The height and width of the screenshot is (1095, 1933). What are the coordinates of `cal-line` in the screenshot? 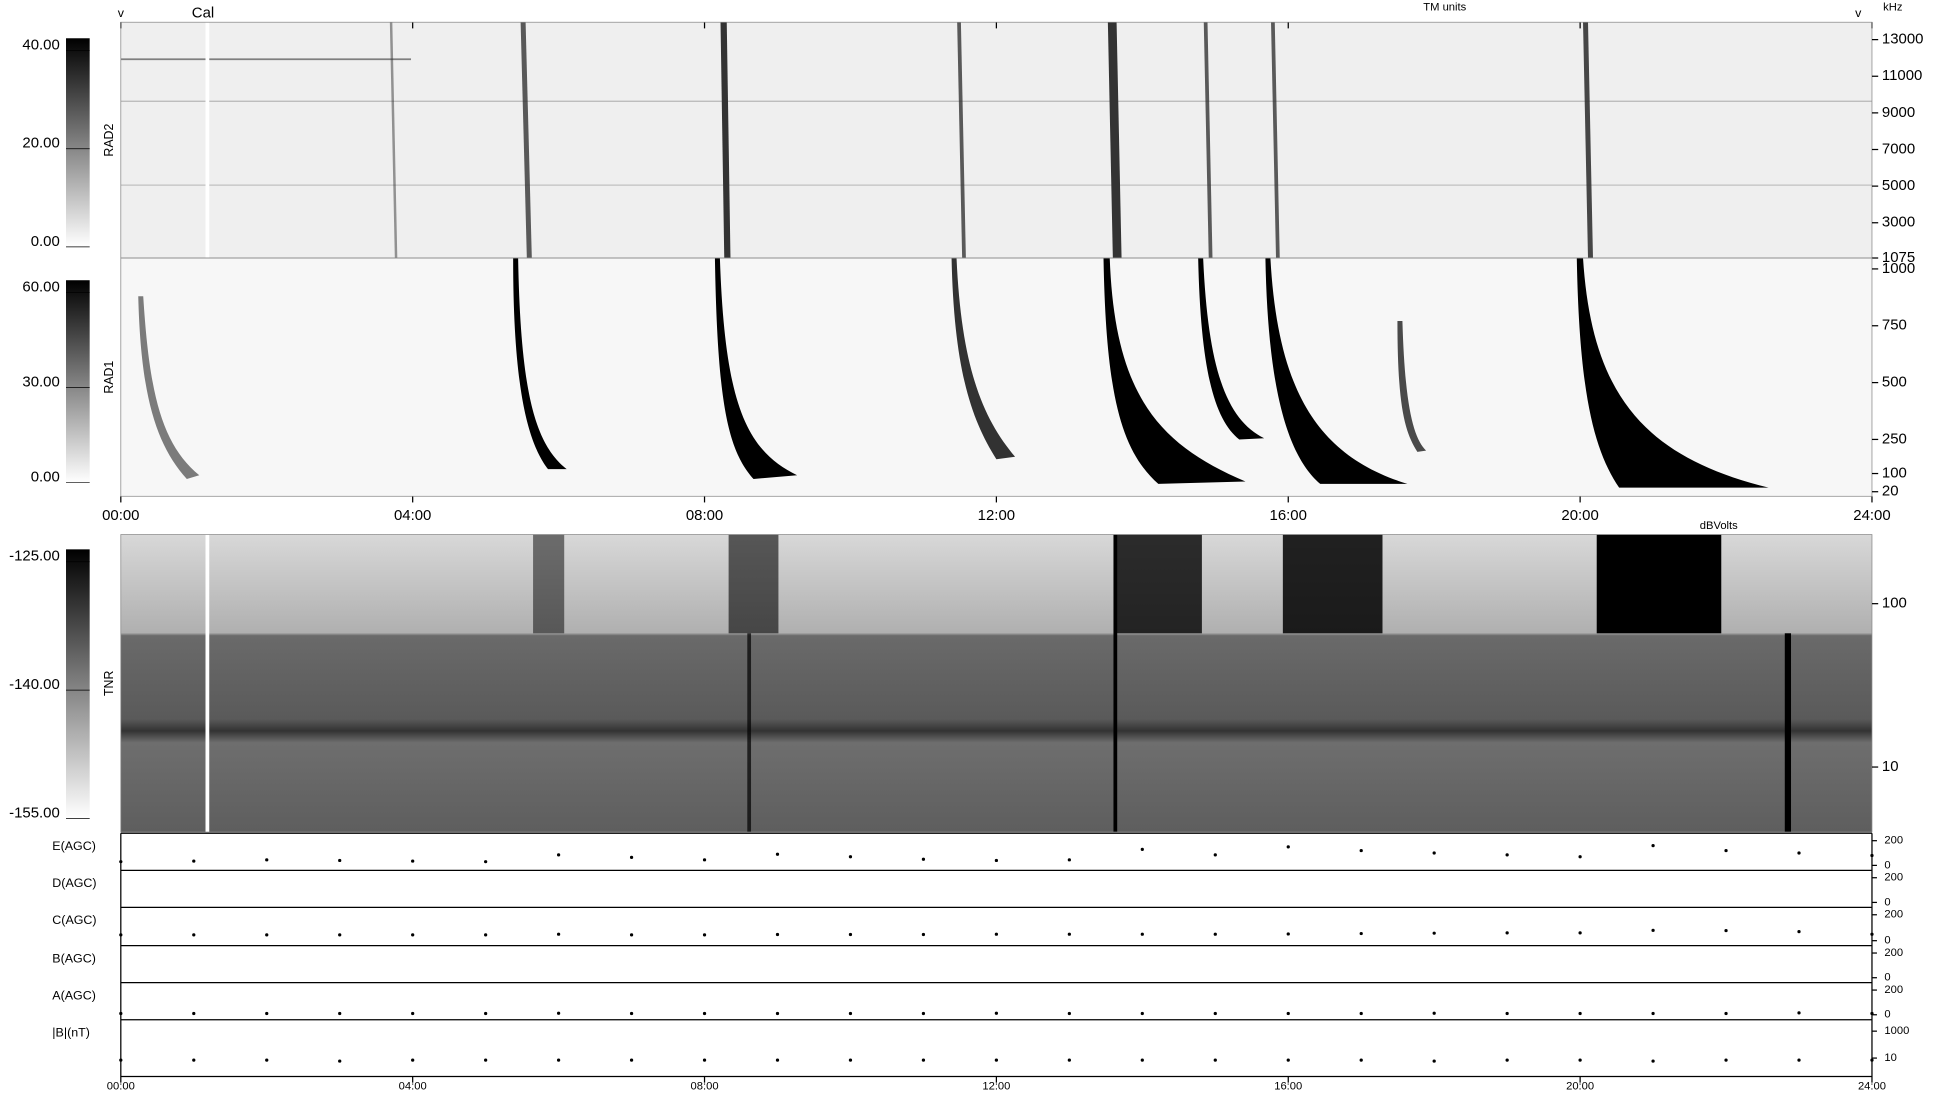 It's located at (207, 683).